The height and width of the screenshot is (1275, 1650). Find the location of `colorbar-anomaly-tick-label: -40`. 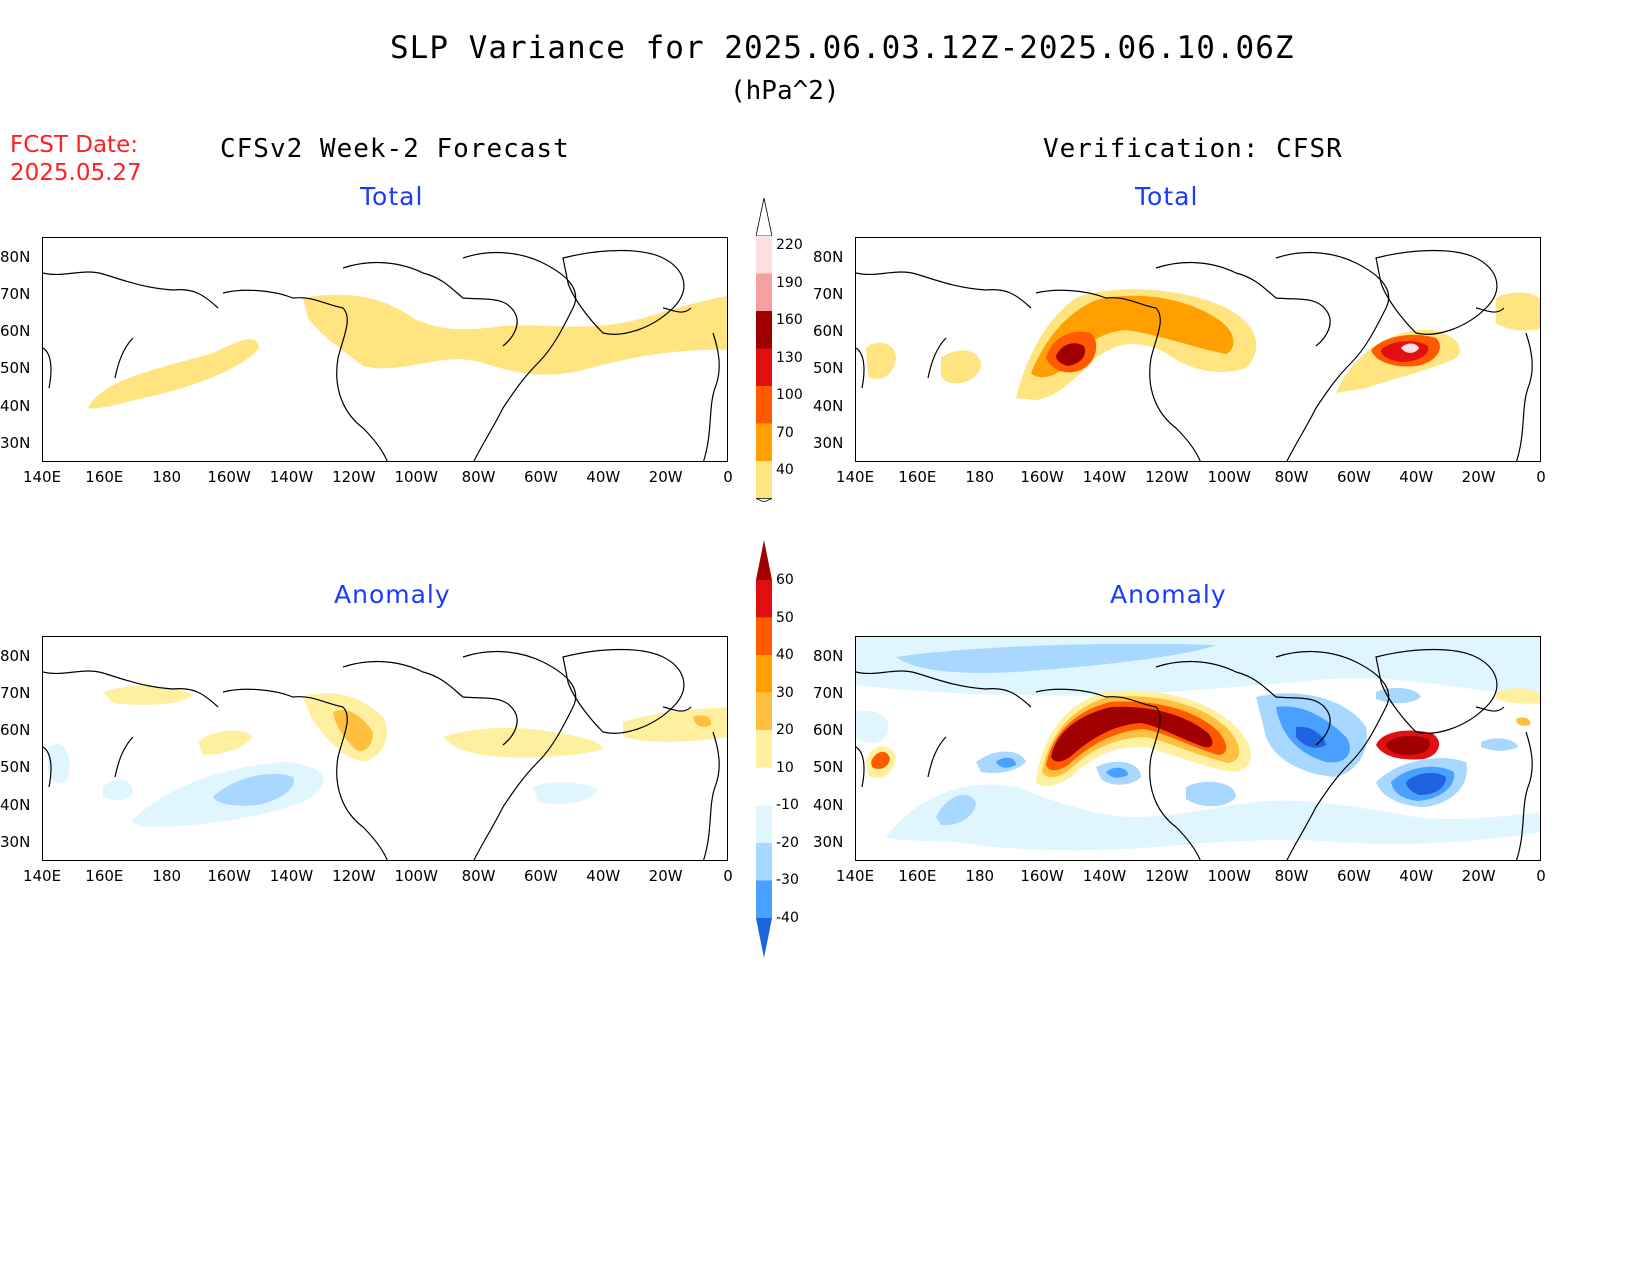

colorbar-anomaly-tick-label: -40 is located at coordinates (787, 918).